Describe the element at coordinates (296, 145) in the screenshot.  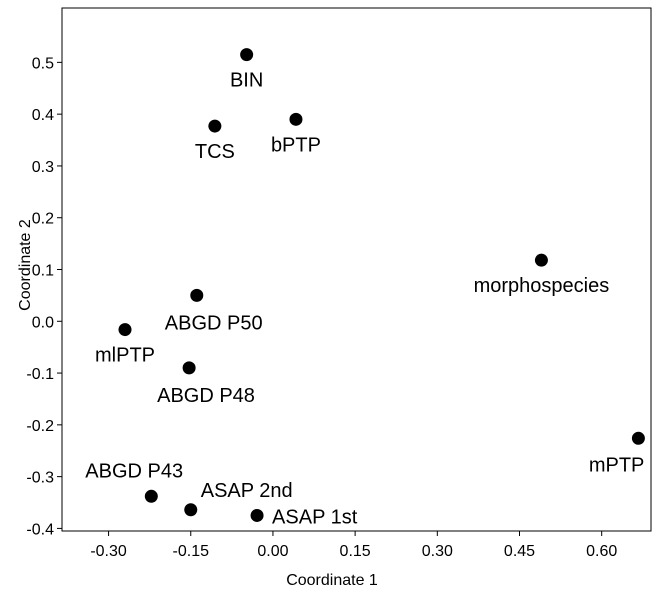
I see `point-label: bPTP` at that location.